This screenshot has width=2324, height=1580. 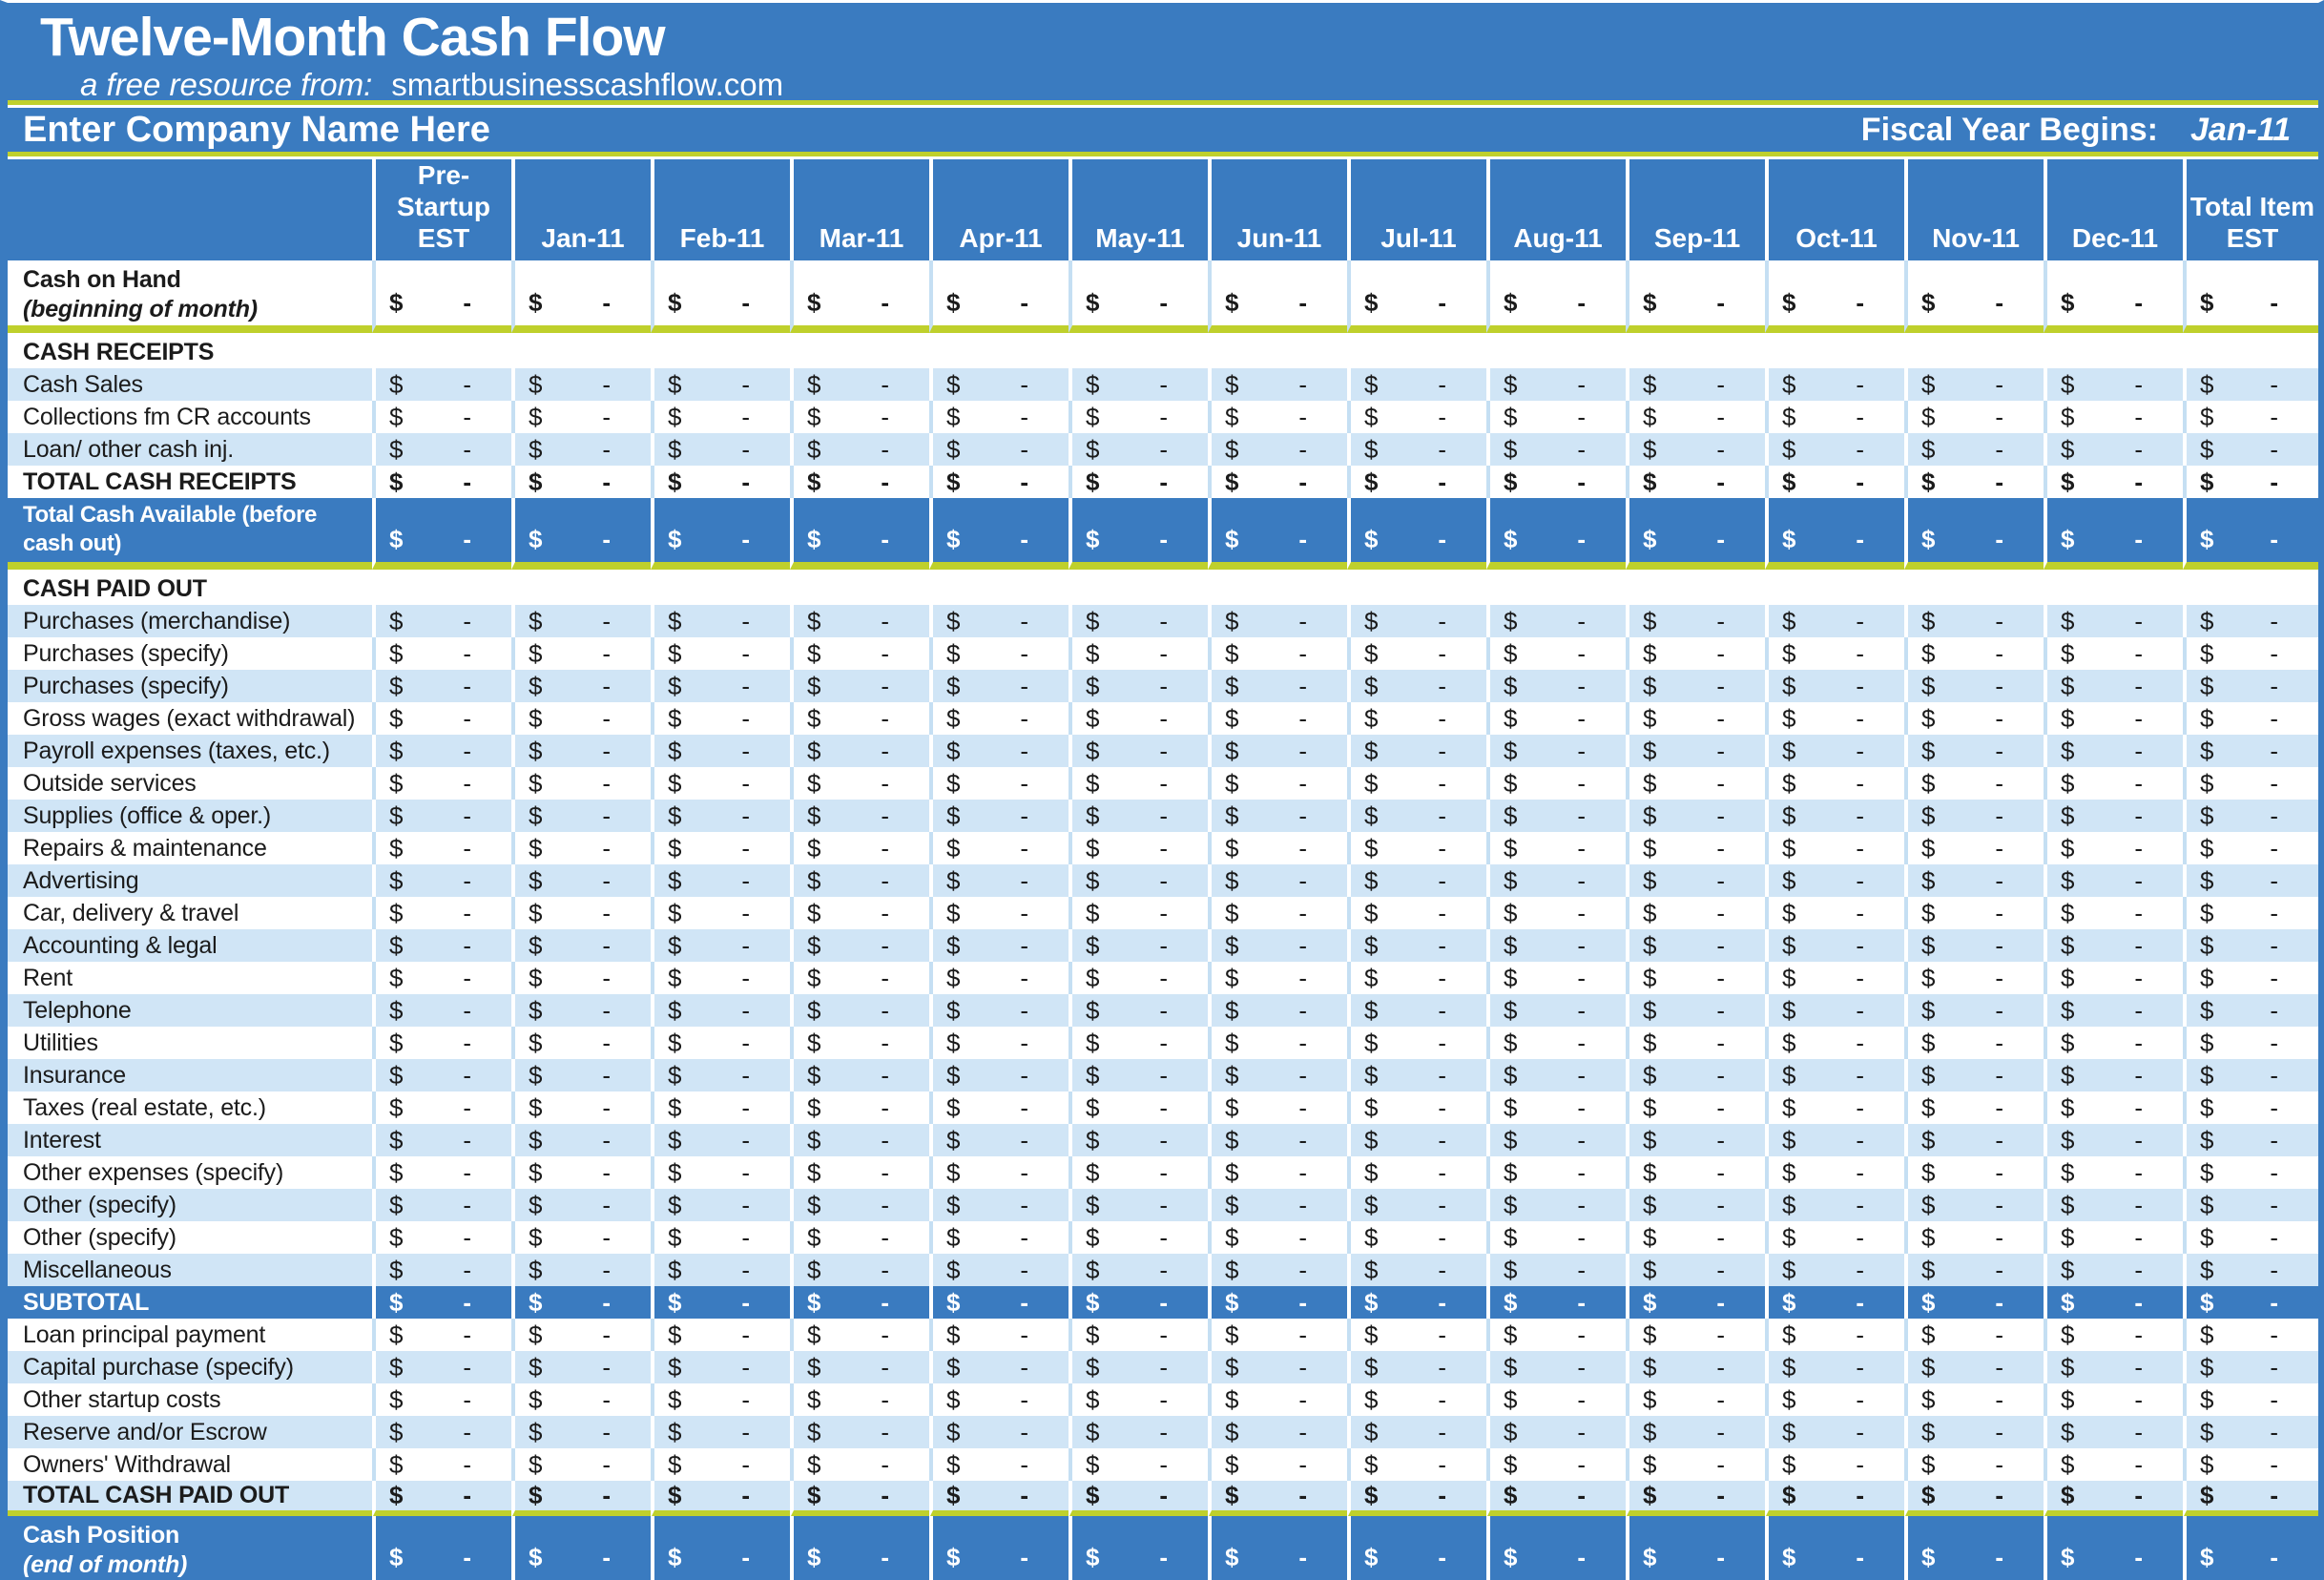 What do you see at coordinates (190, 654) in the screenshot?
I see `row-label: Purchases (specify)` at bounding box center [190, 654].